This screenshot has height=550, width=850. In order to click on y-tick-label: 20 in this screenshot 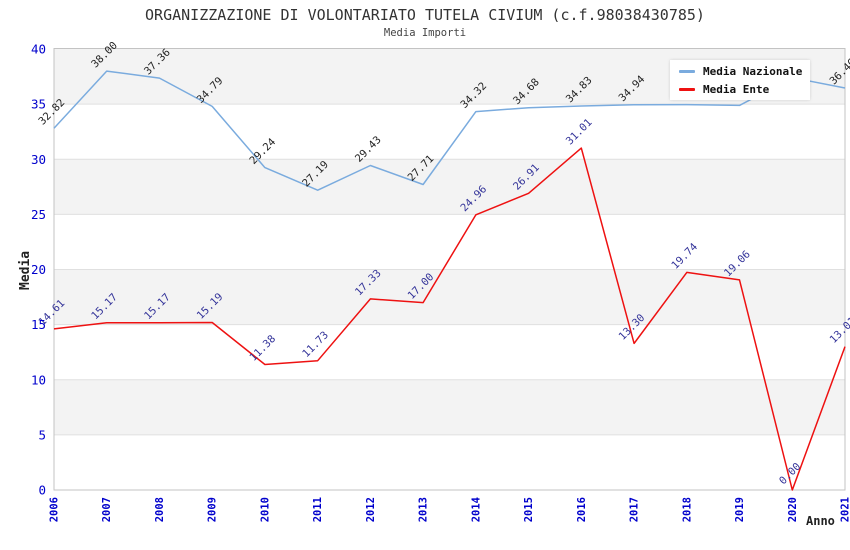, I will do `click(38, 269)`.